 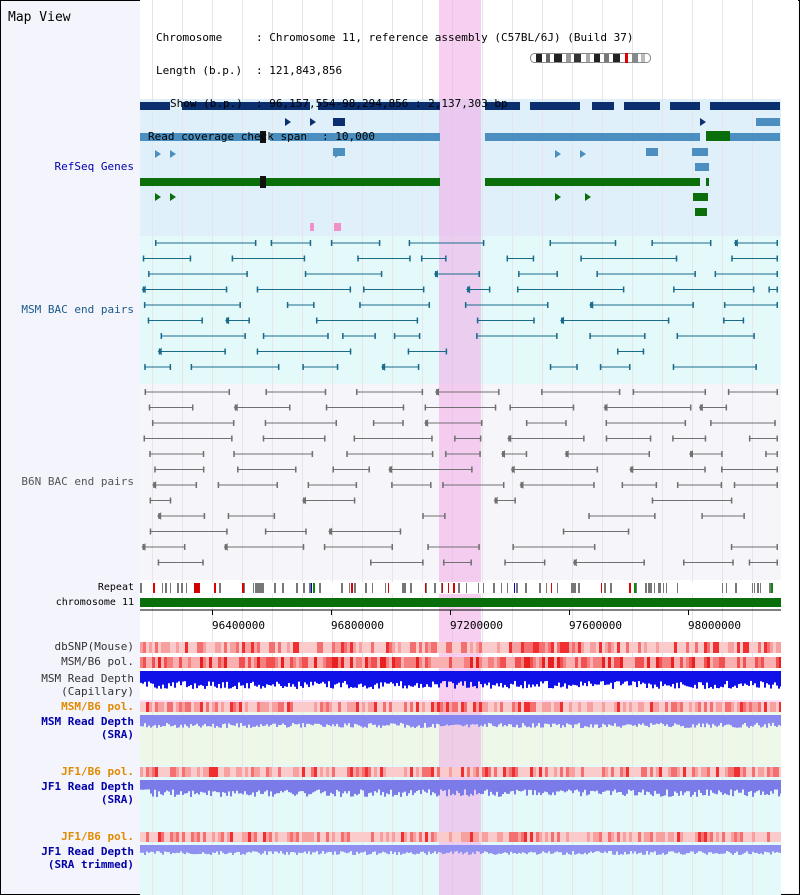 I want to click on bac-arrow, so click(x=383, y=367).